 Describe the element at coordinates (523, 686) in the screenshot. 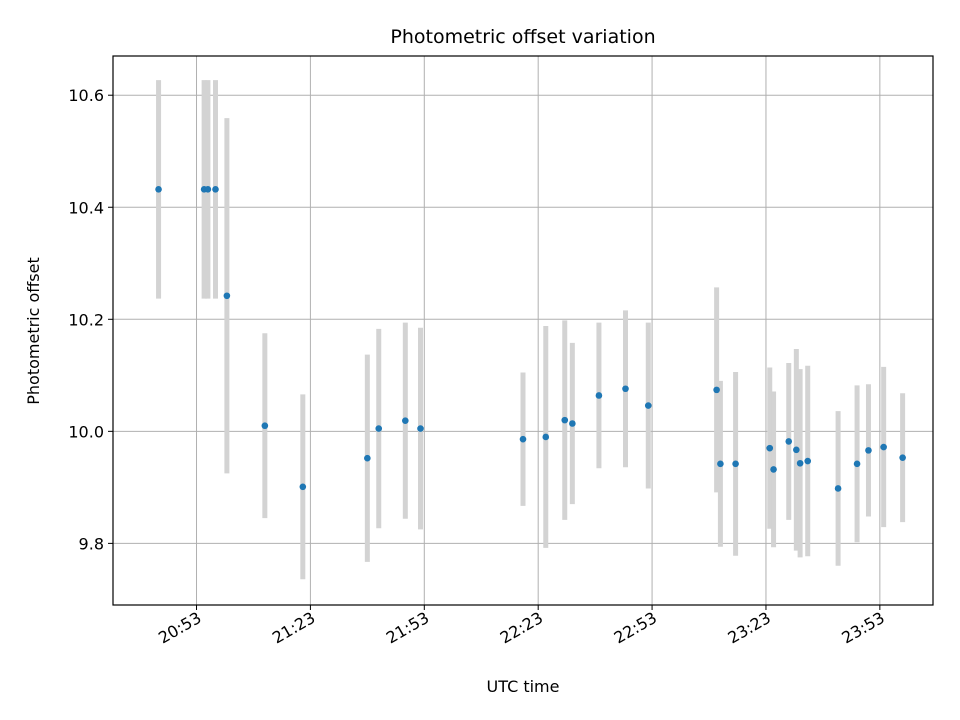

I see `x-axis-label: UTC time` at that location.